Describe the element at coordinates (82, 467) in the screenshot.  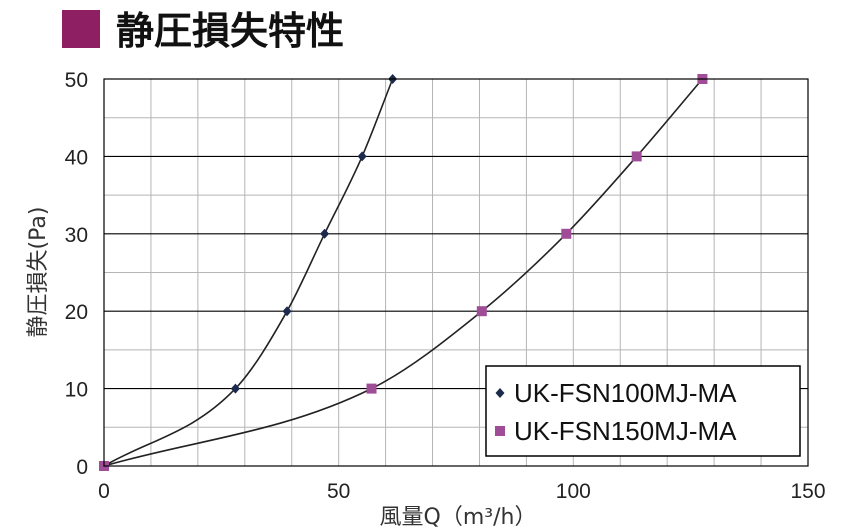
I see `y-tick-label: 0` at that location.